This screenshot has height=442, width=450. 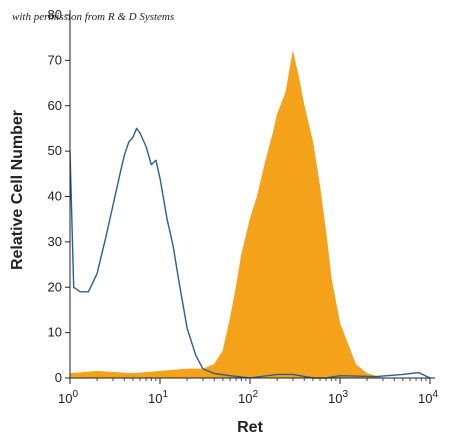 I want to click on x-axis-label: Ret, so click(x=250, y=427).